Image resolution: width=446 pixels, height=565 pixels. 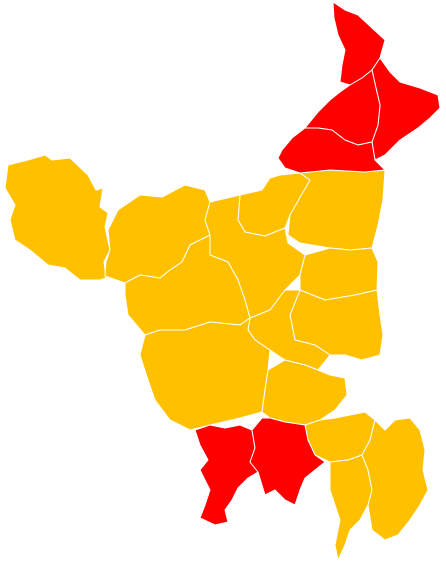 I want to click on yamunanagar-region, so click(x=406, y=109).